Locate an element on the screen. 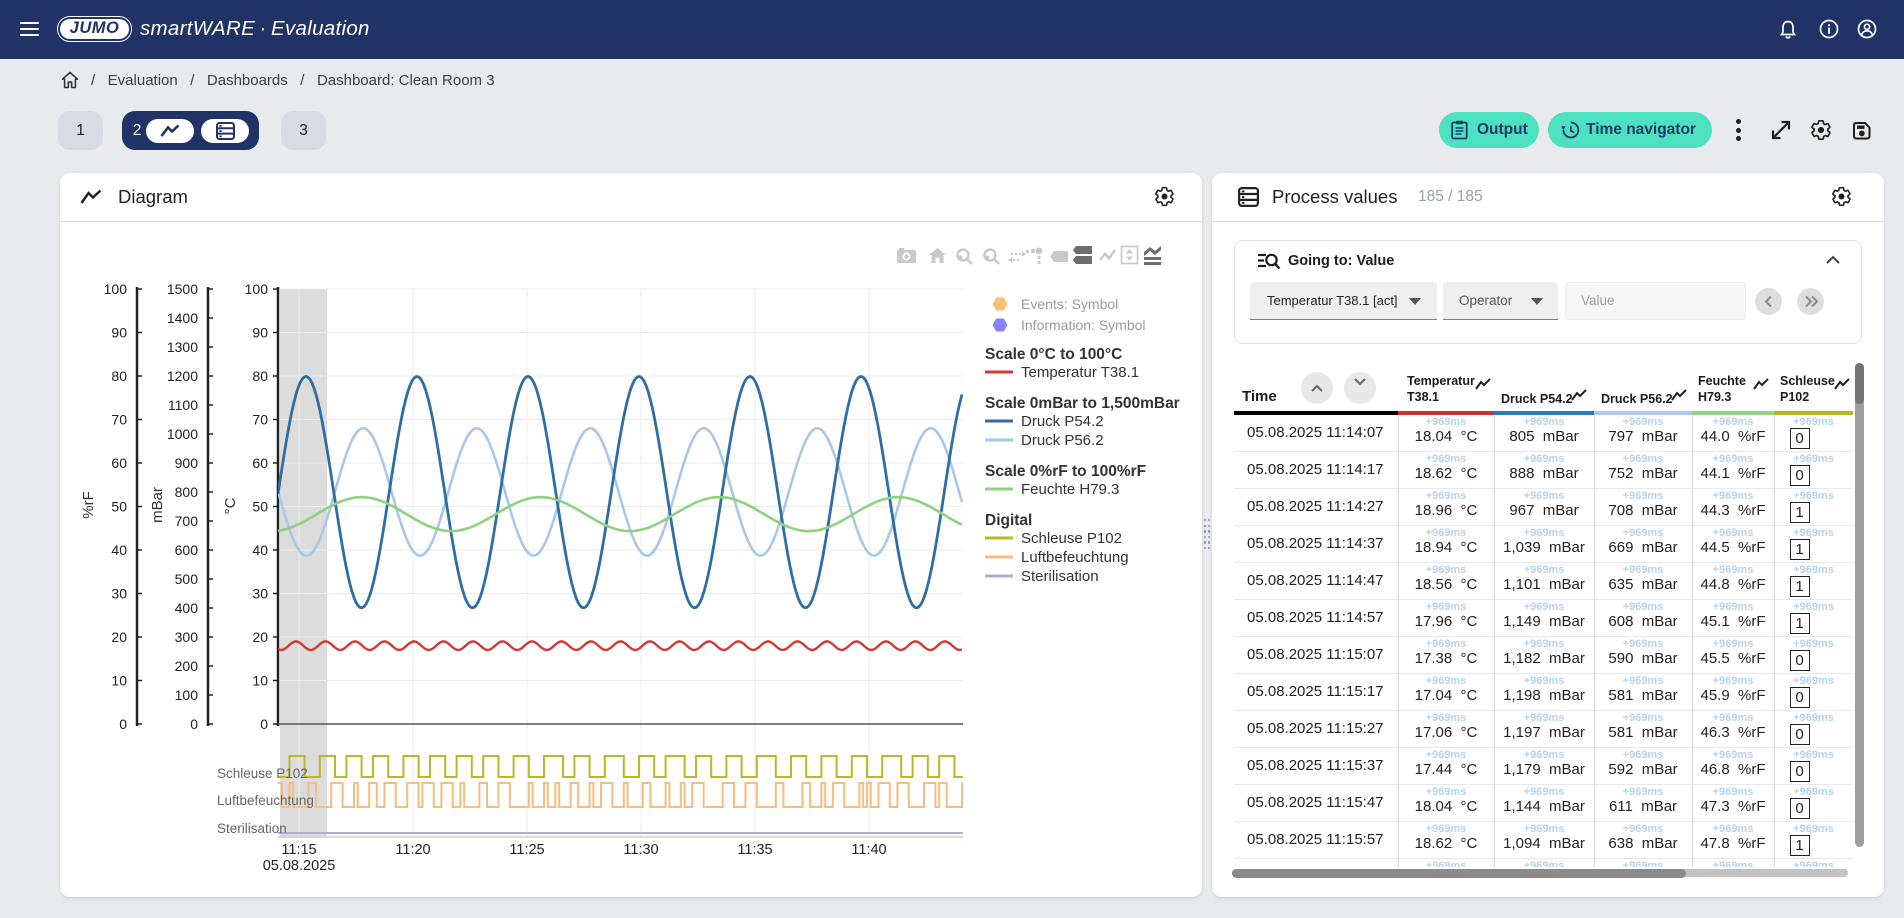  svg-text: 05.08.2025 is located at coordinates (299, 866).